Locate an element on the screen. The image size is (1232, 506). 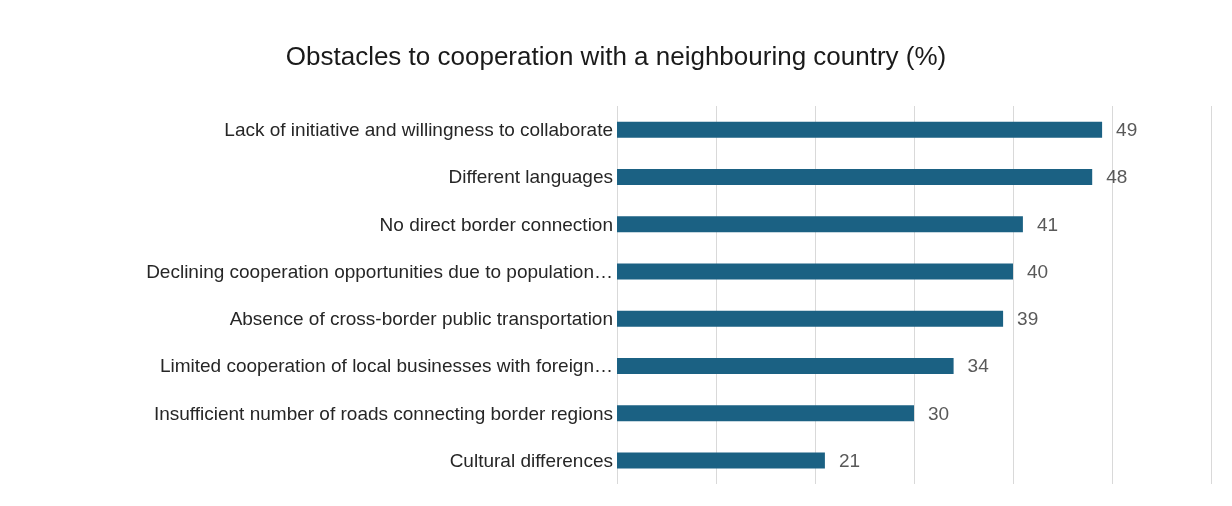
data-label: 41 is located at coordinates (1047, 224).